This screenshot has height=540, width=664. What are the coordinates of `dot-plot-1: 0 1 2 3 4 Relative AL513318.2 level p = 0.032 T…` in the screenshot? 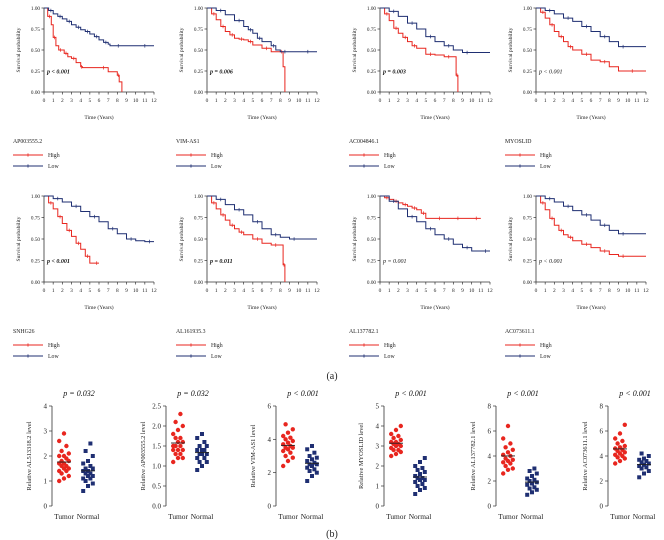 It's located at (62, 455).